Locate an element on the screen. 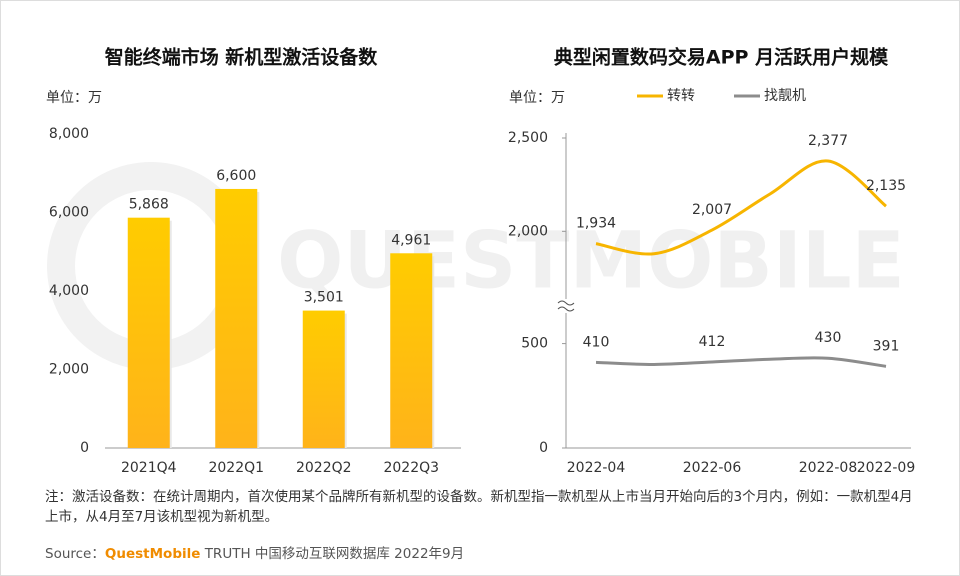 The image size is (960, 576). y-tick-label: 4,000 is located at coordinates (69, 291).